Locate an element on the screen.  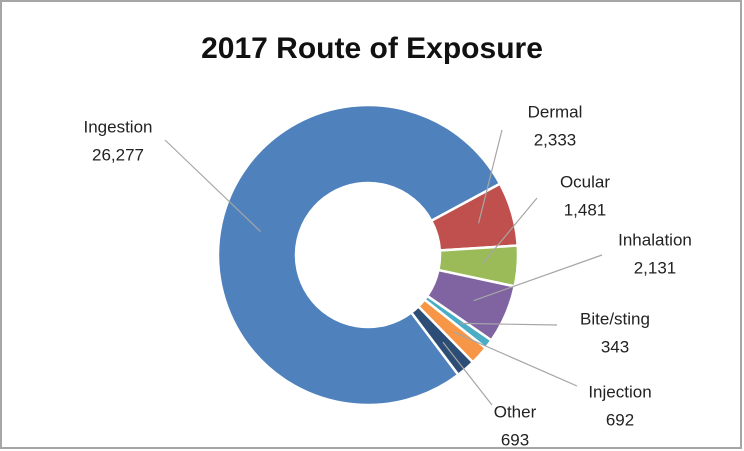
slice-label: Ingestion is located at coordinates (118, 126).